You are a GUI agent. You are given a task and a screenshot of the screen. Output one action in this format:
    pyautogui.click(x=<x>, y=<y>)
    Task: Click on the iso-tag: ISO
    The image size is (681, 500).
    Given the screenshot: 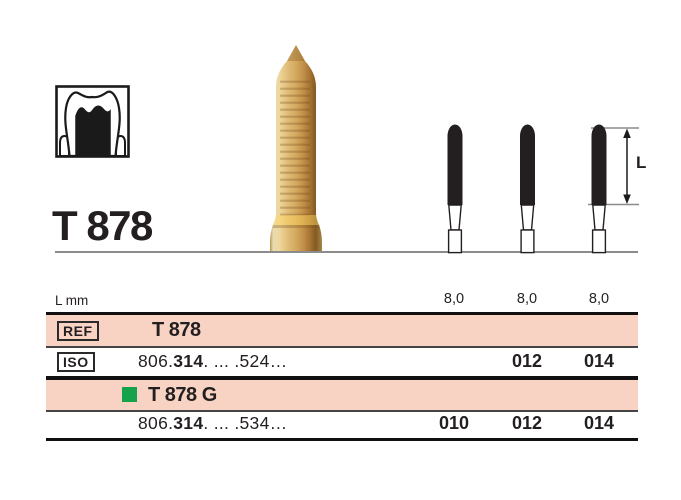 What is the action you would take?
    pyautogui.click(x=76, y=362)
    